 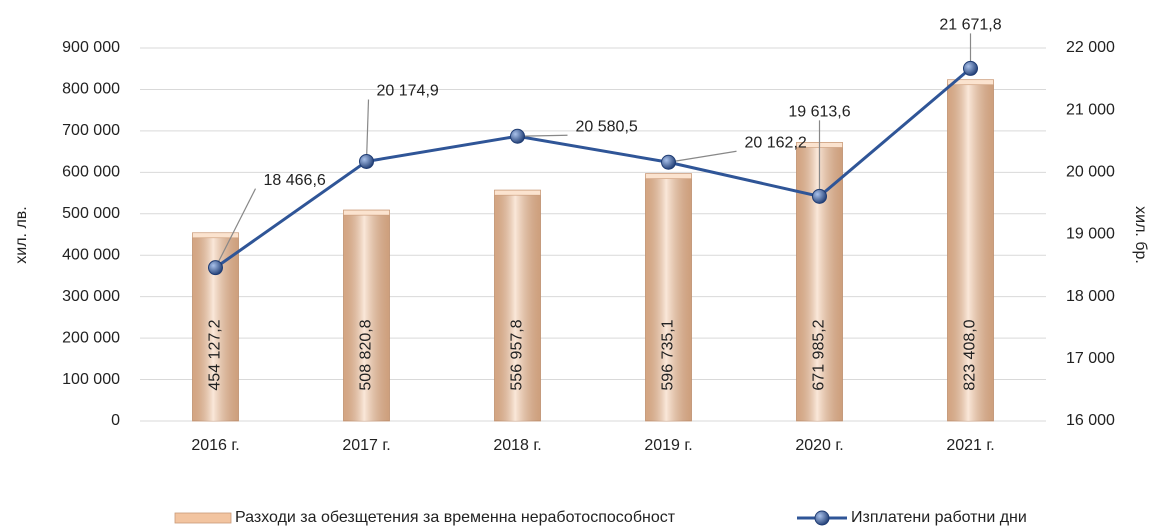 I want to click on bar-value-label: 556 957,8, so click(x=517, y=354).